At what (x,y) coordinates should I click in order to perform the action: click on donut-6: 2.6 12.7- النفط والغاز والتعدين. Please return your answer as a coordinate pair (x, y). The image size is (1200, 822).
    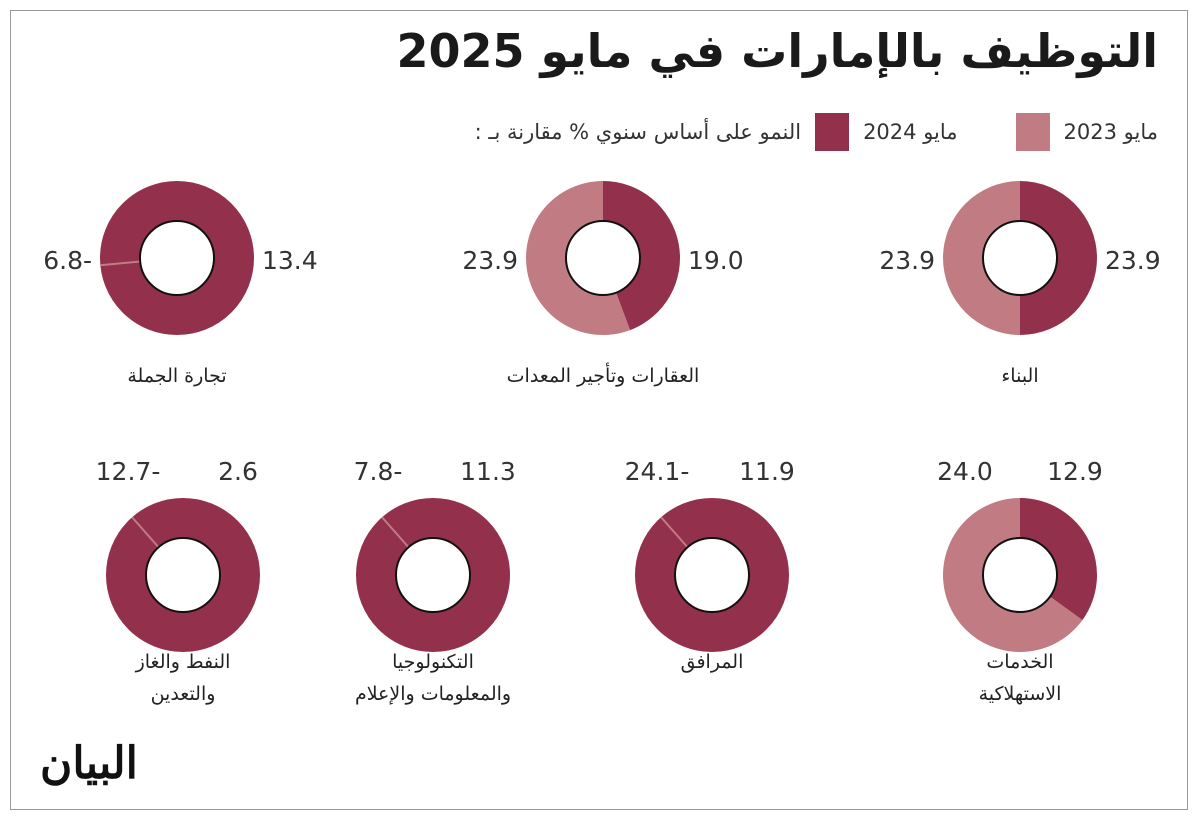
    Looking at the image, I should click on (178, 581).